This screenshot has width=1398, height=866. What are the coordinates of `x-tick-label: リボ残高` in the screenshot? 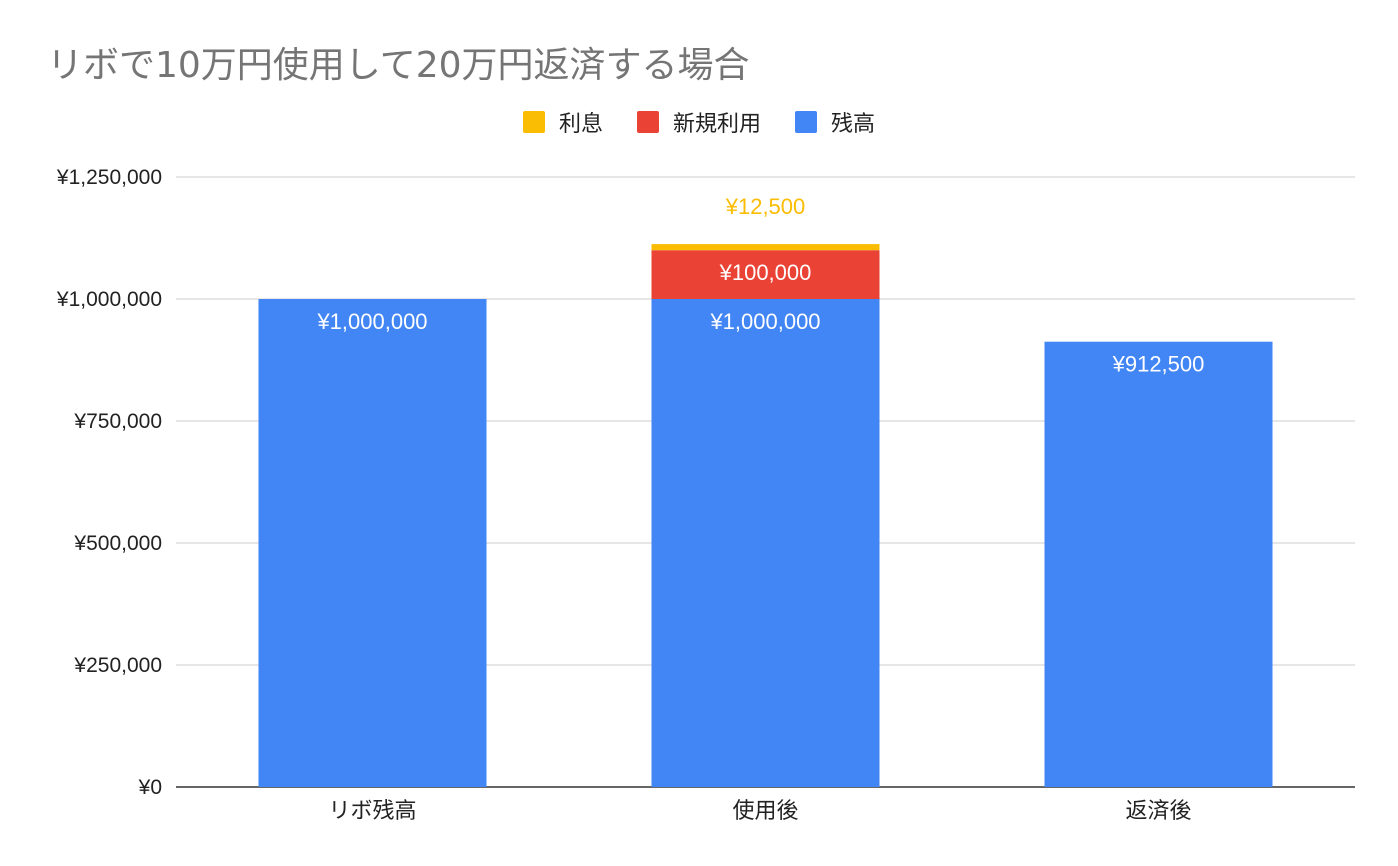 It's located at (372, 811).